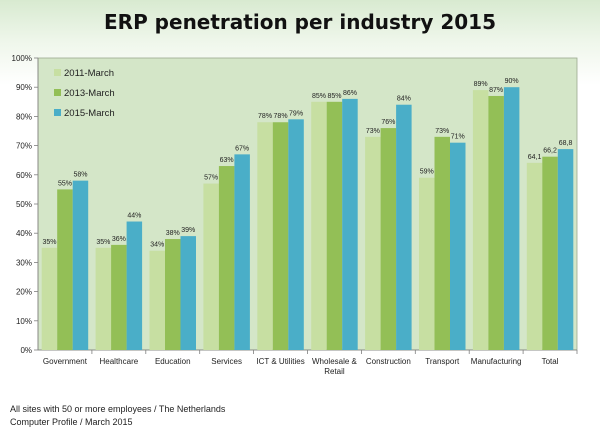  I want to click on category-label: Government, so click(65, 361).